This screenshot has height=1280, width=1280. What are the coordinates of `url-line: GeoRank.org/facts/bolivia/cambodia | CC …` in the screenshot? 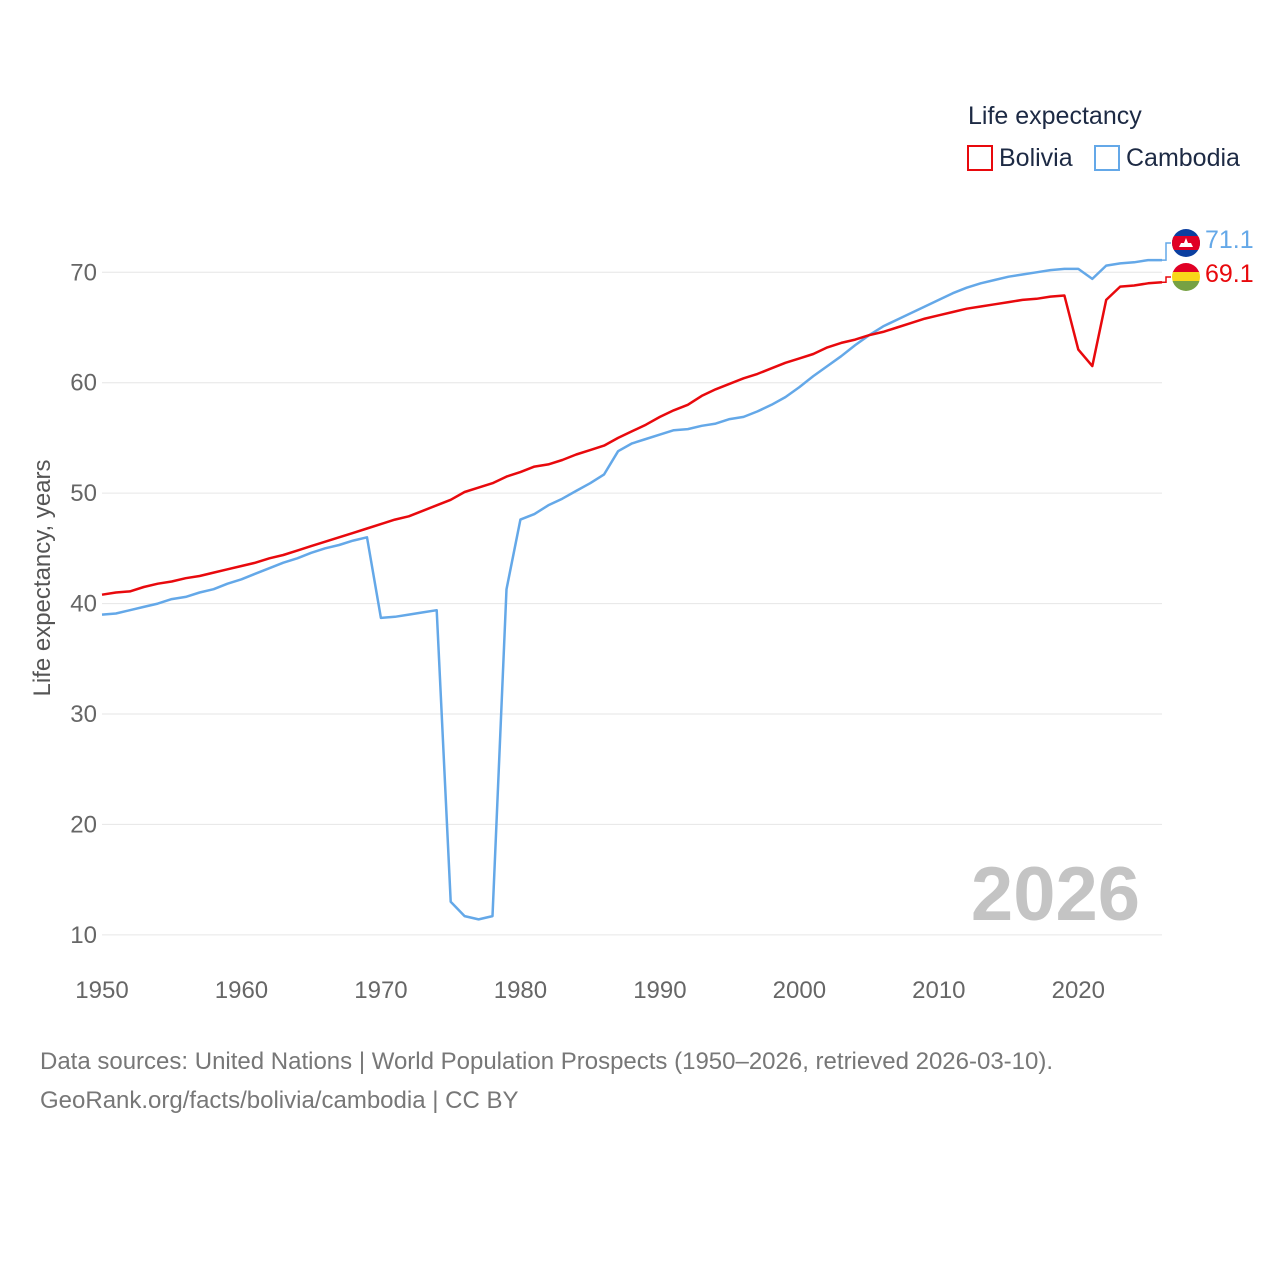 It's located at (279, 1100).